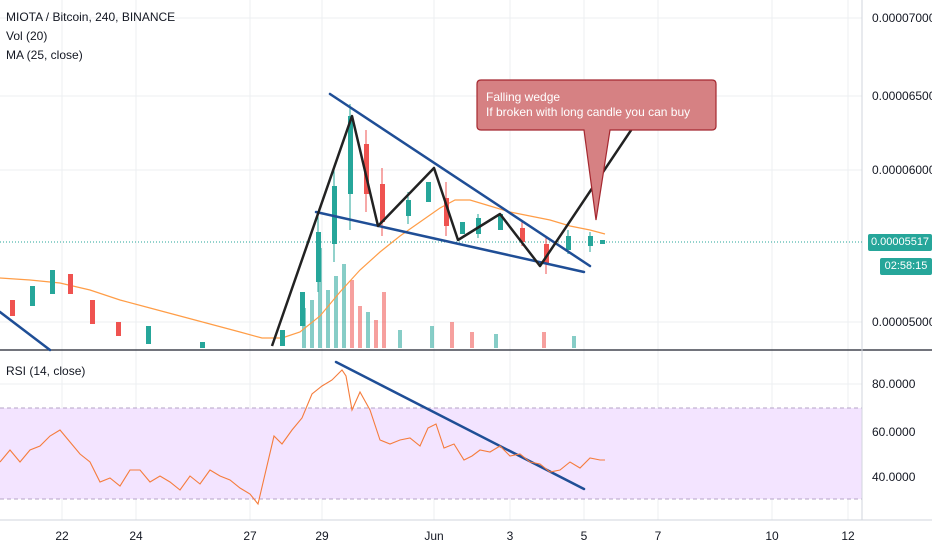  What do you see at coordinates (450, 242) in the screenshot?
I see `wedge-lower-line` at bounding box center [450, 242].